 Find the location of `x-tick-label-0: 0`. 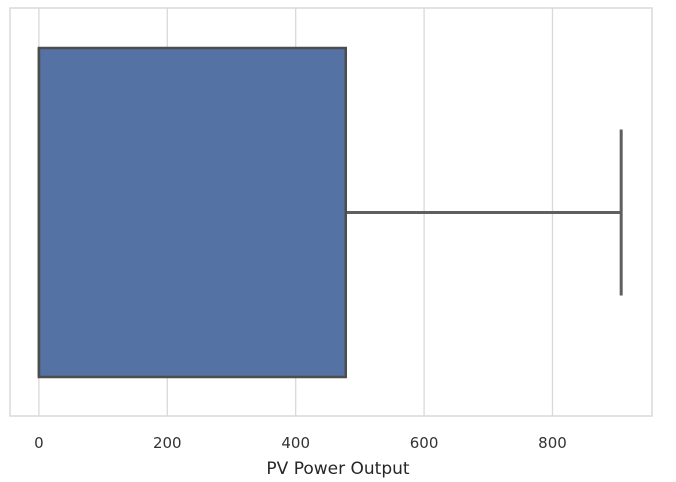

x-tick-label-0: 0 is located at coordinates (39, 443).